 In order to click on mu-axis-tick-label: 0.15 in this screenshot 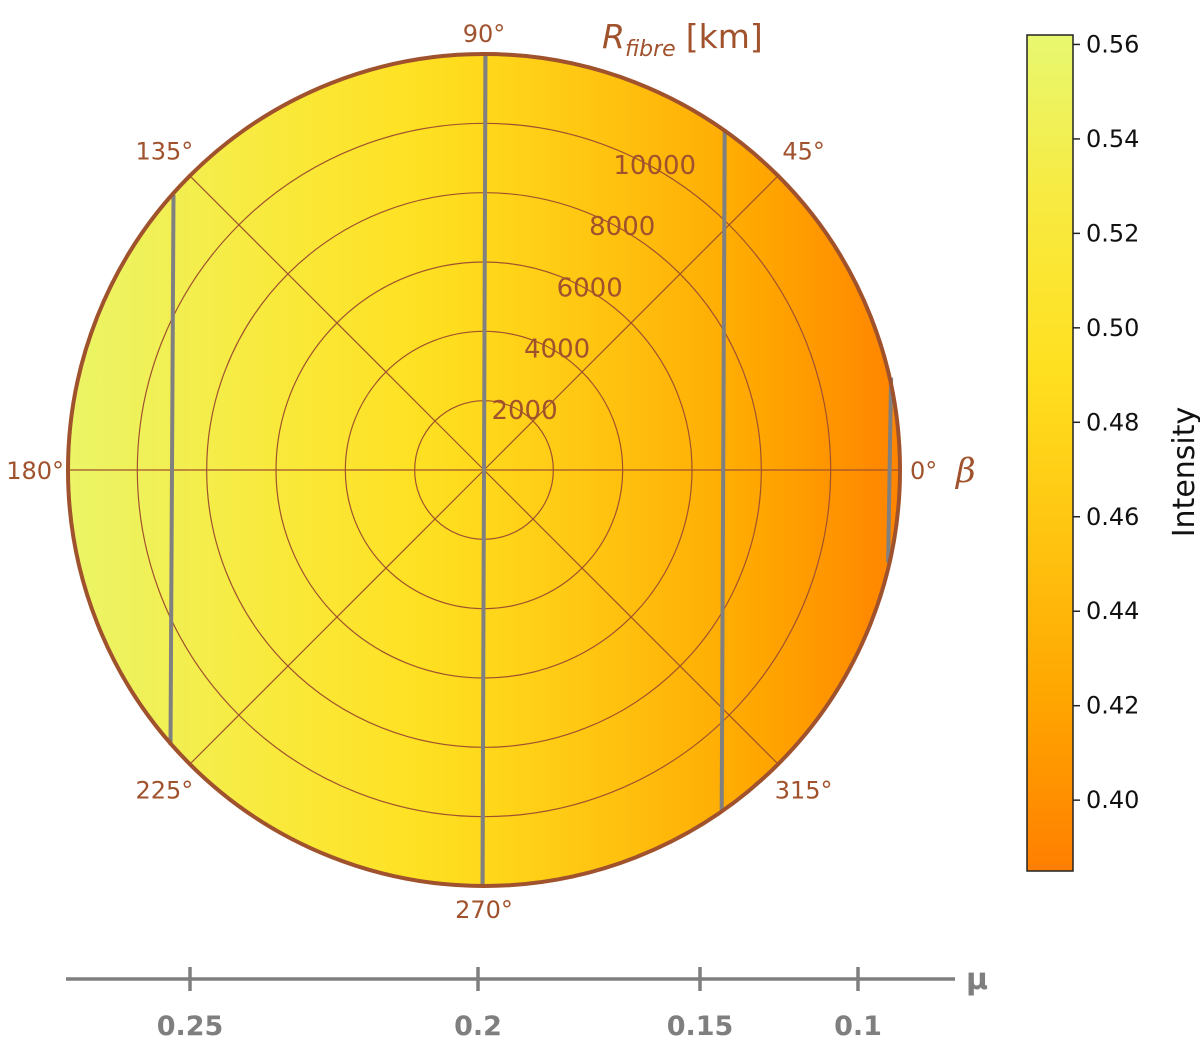, I will do `click(700, 1026)`.